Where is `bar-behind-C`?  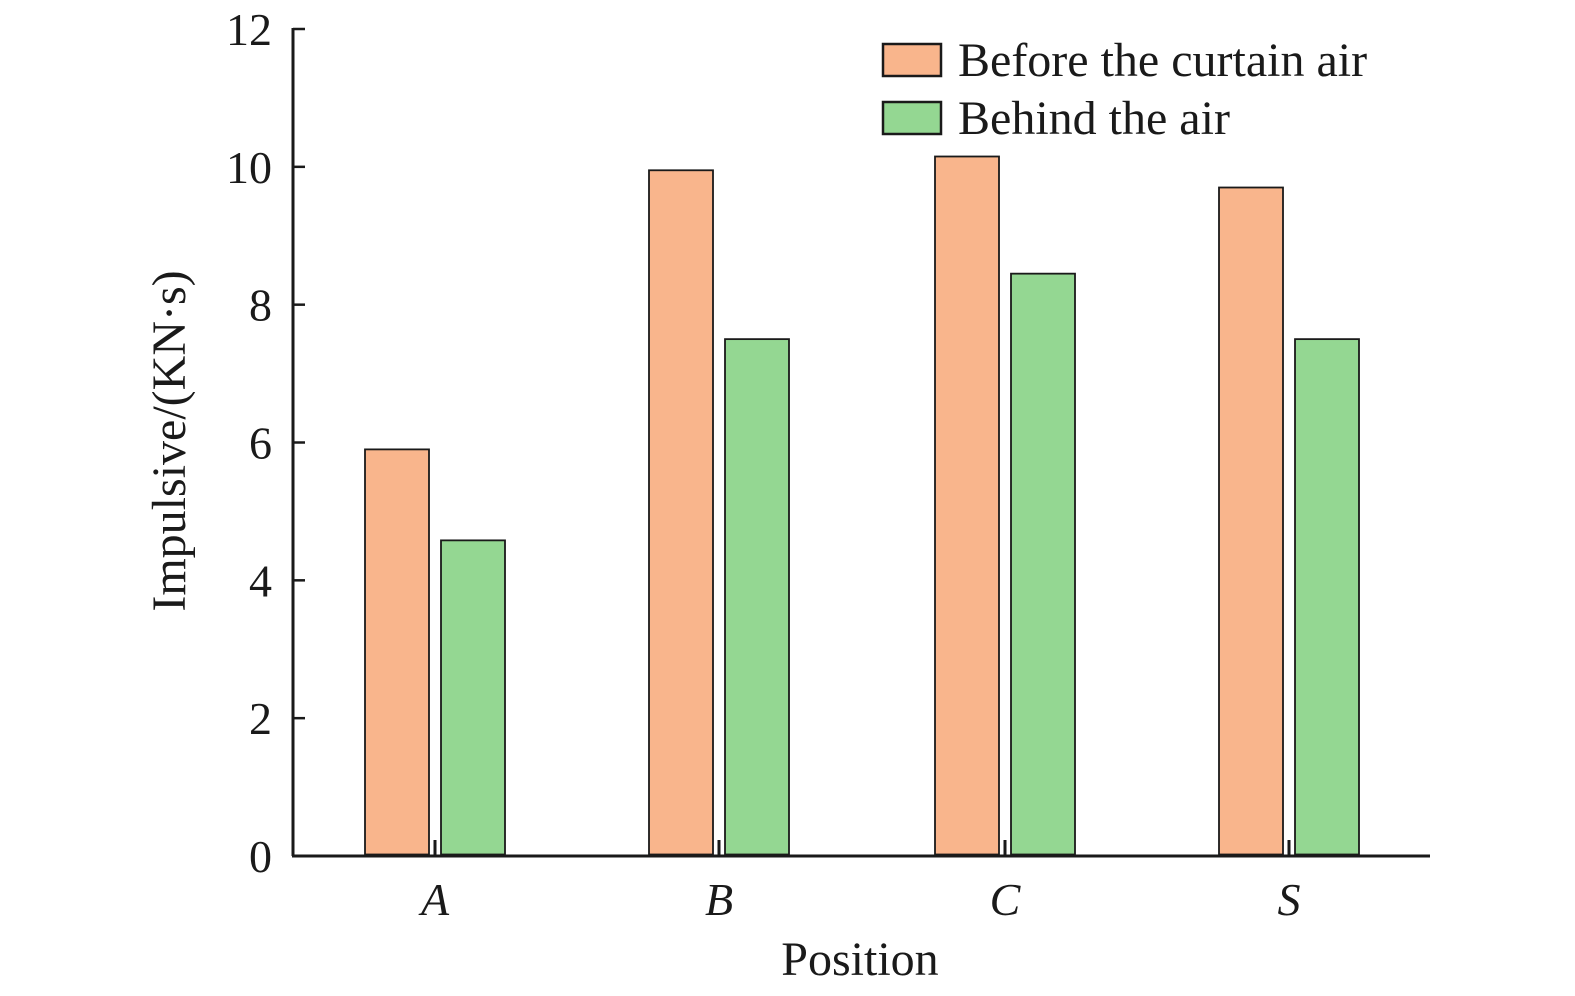
bar-behind-C is located at coordinates (1043, 564).